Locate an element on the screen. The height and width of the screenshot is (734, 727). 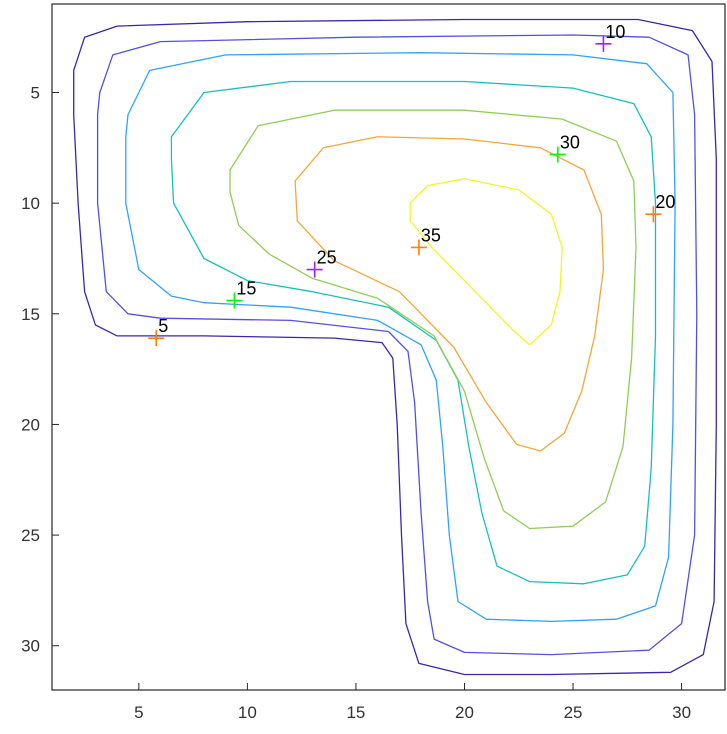
level-label-35: 35 is located at coordinates (431, 235).